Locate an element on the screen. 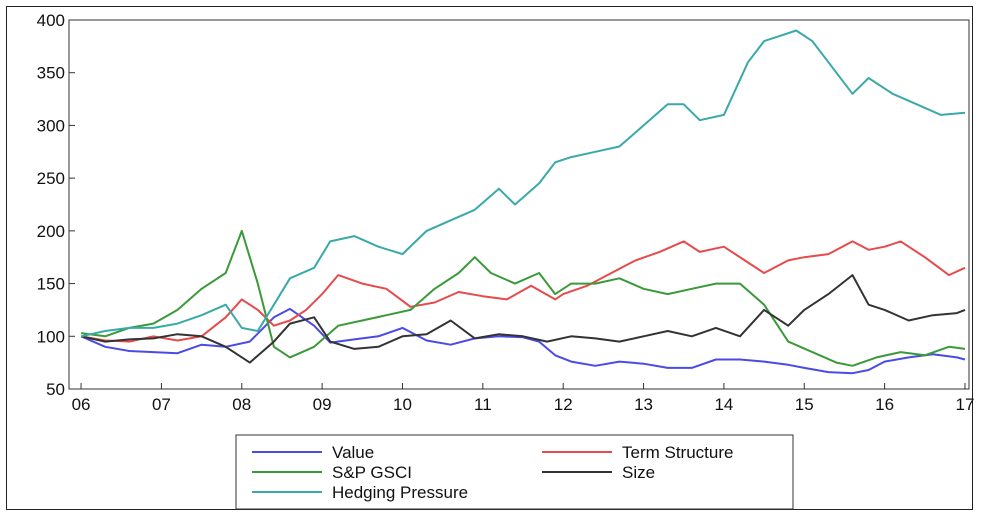 Image resolution: width=981 pixels, height=516 pixels. x-tick-label: 06 is located at coordinates (81, 404).